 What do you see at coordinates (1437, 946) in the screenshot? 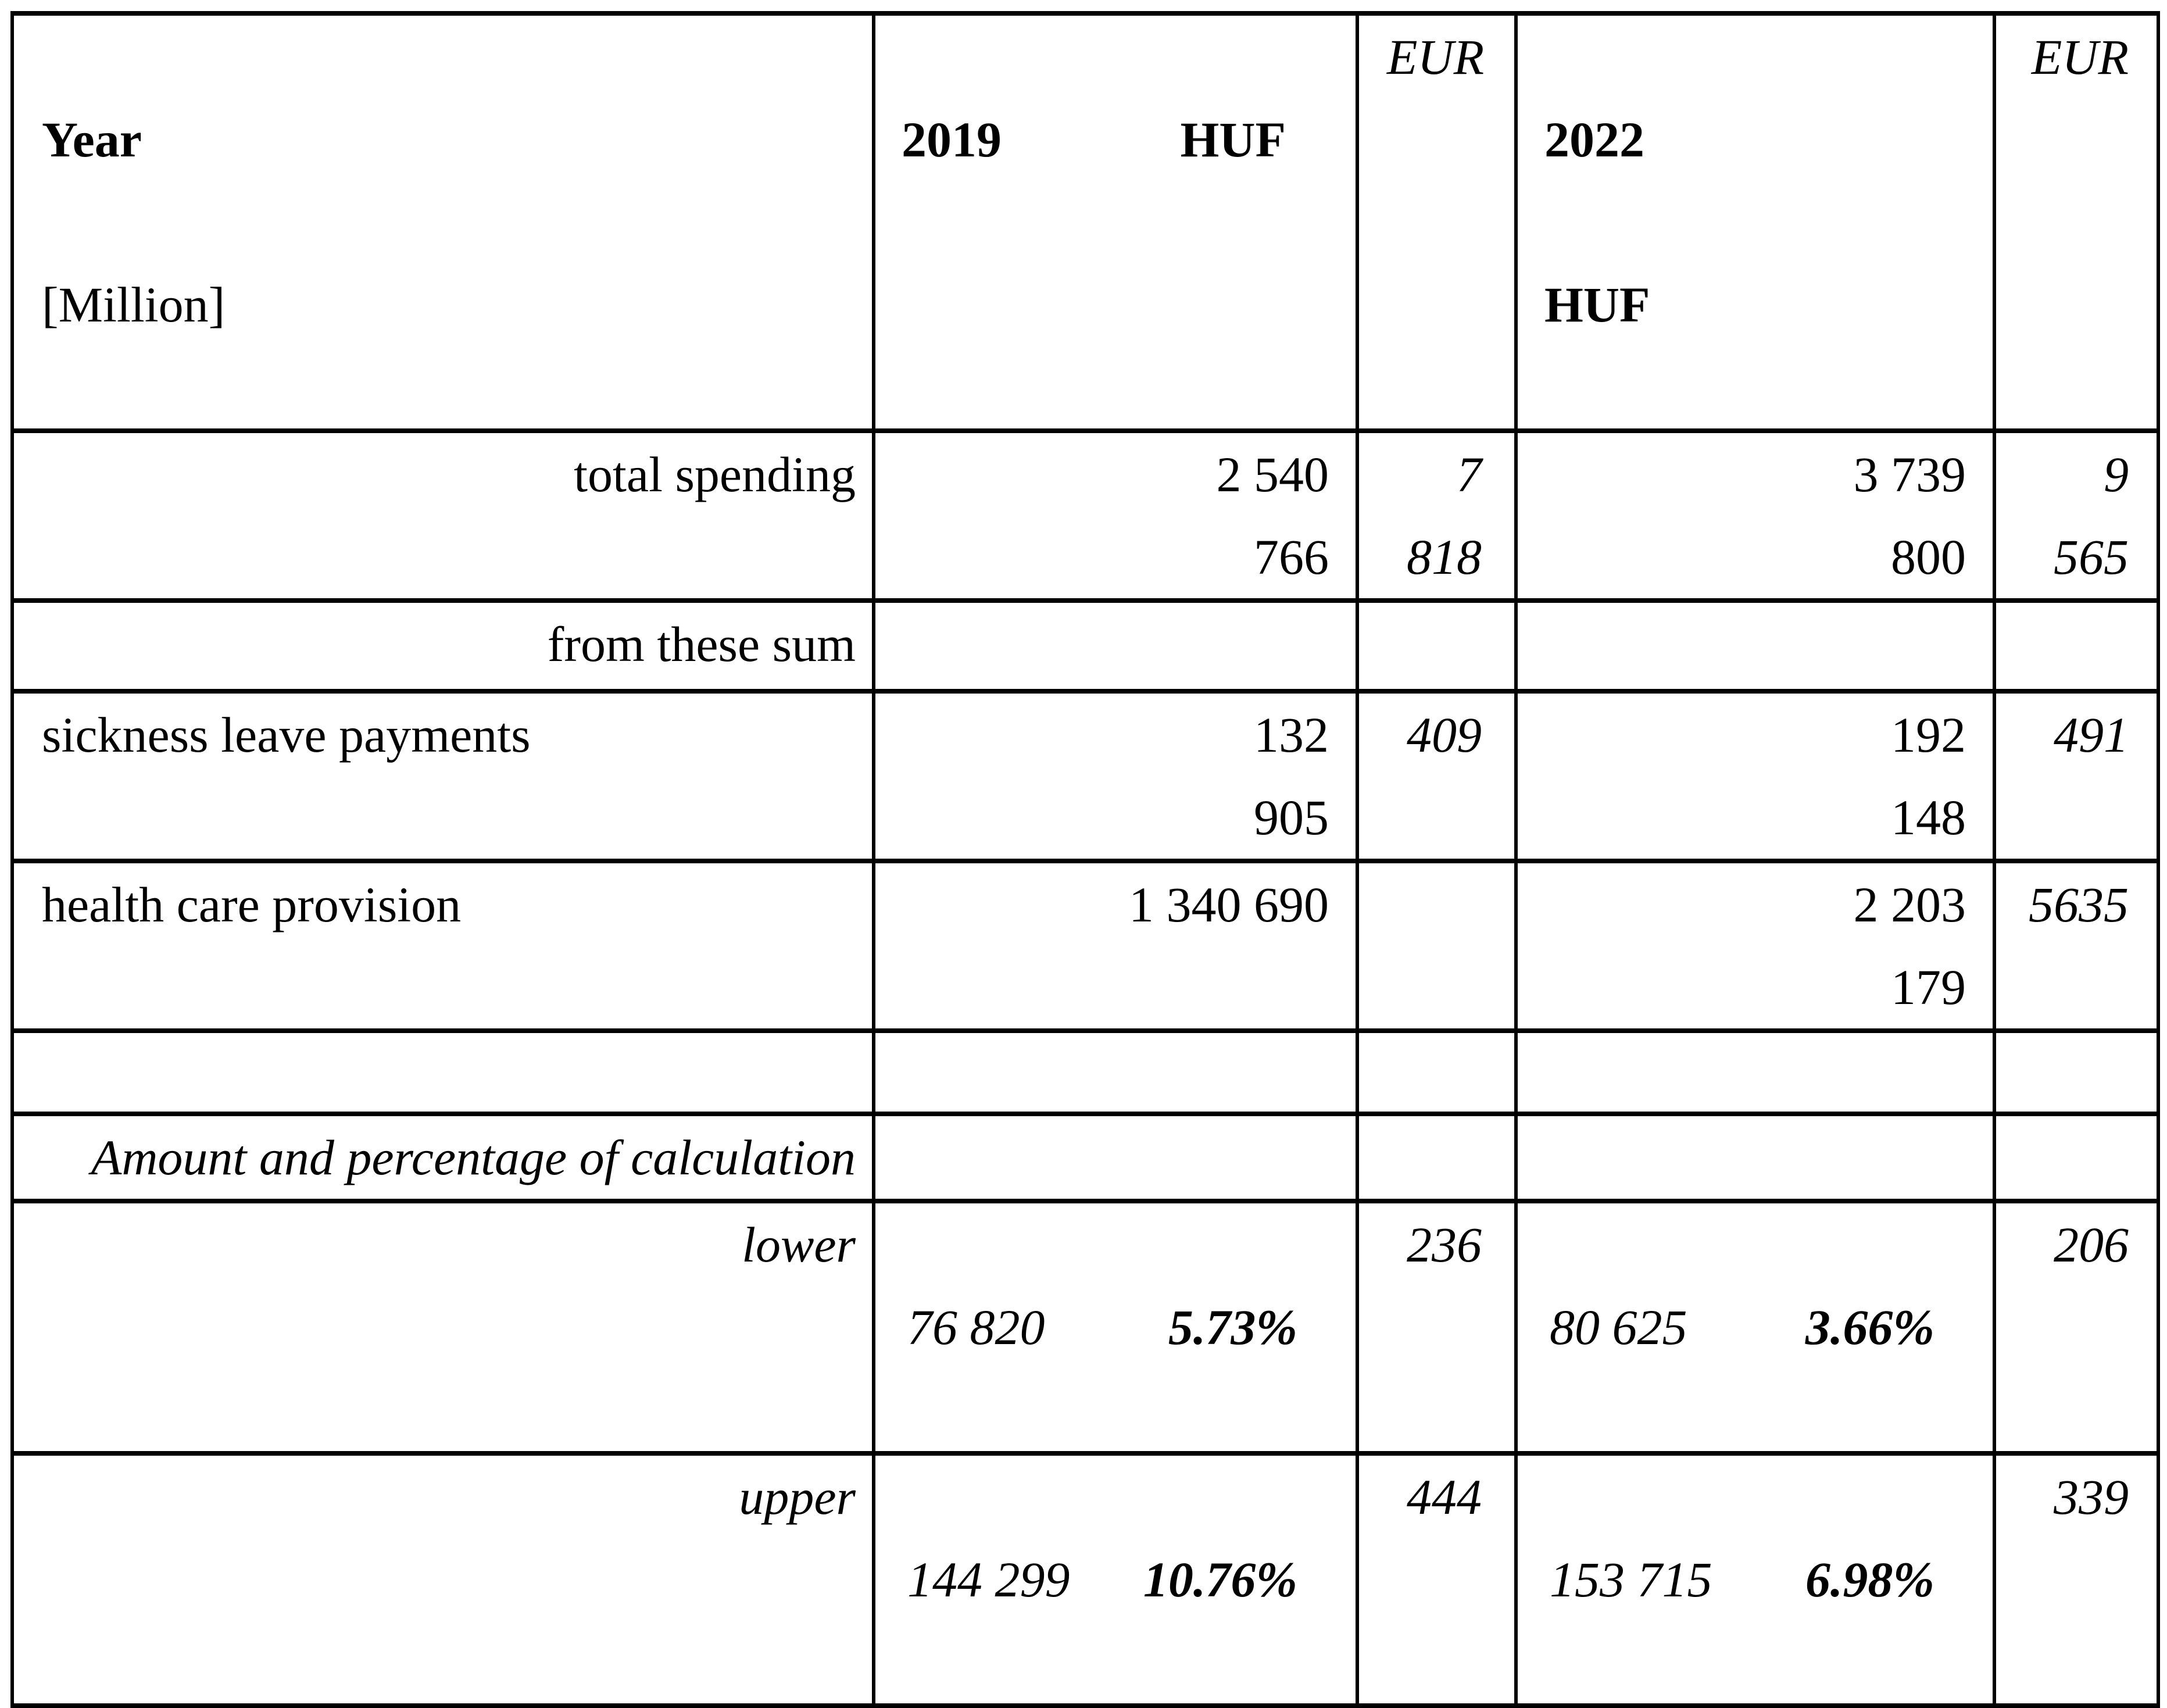
I see `health-care-eur-2019` at bounding box center [1437, 946].